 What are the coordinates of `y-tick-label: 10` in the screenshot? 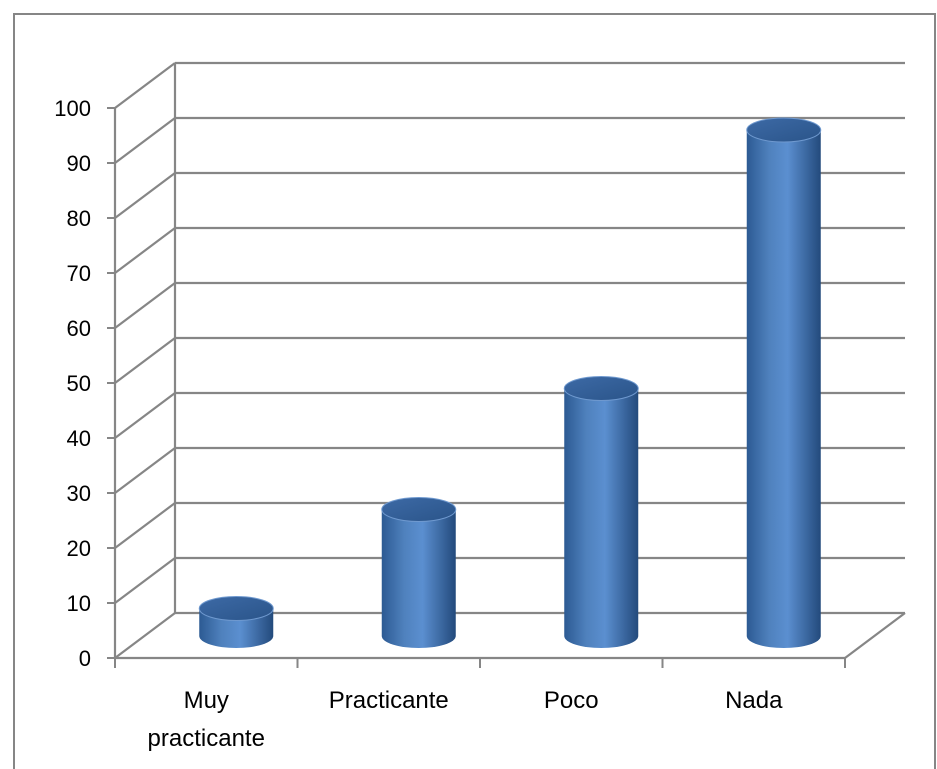 It's located at (79, 603).